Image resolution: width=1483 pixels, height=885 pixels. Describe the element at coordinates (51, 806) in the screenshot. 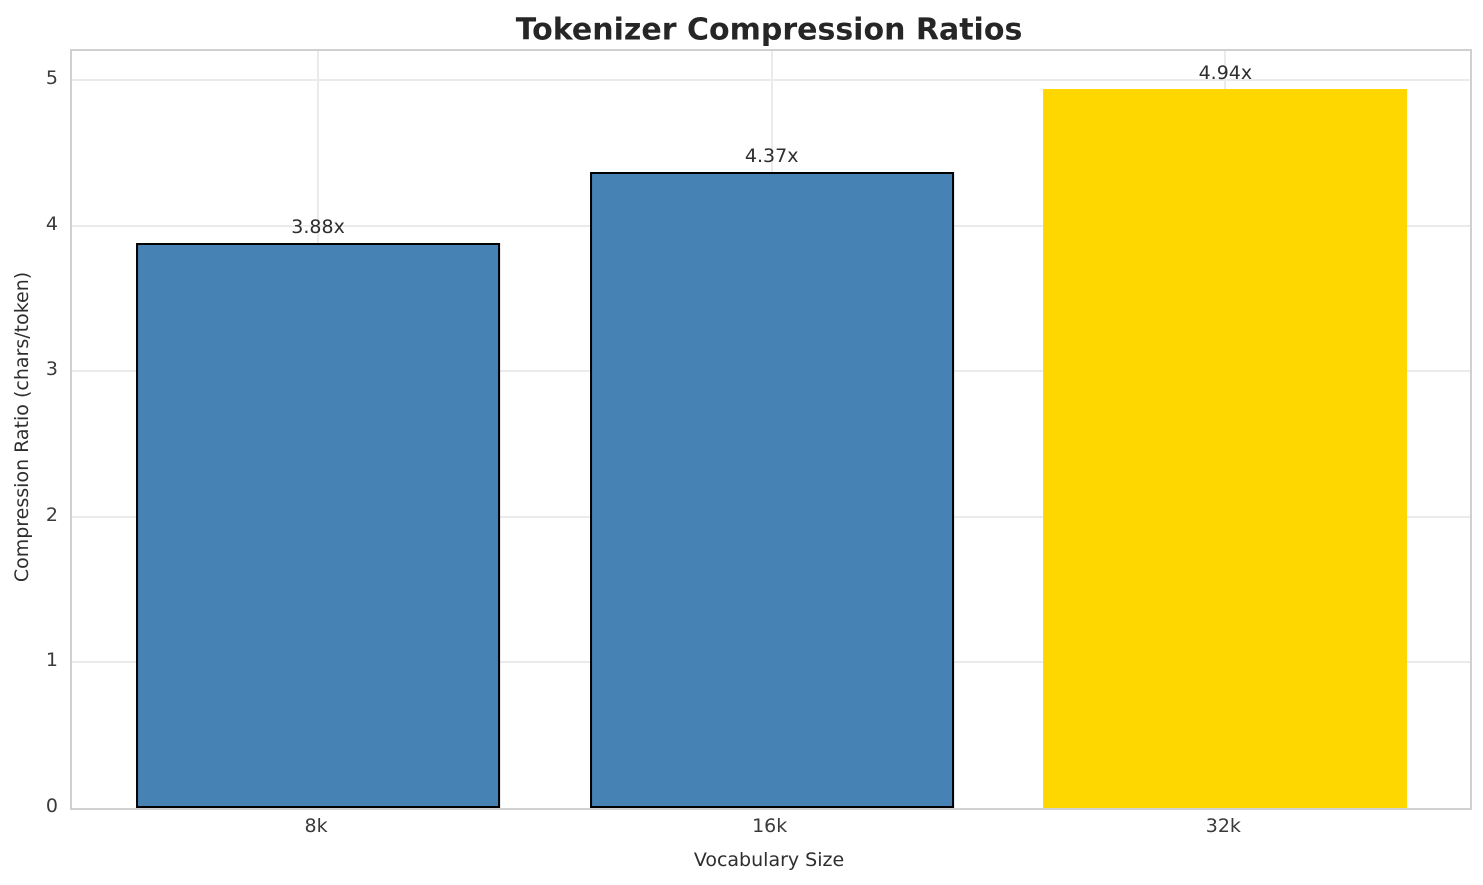

I see `y-tick-label: 0` at that location.